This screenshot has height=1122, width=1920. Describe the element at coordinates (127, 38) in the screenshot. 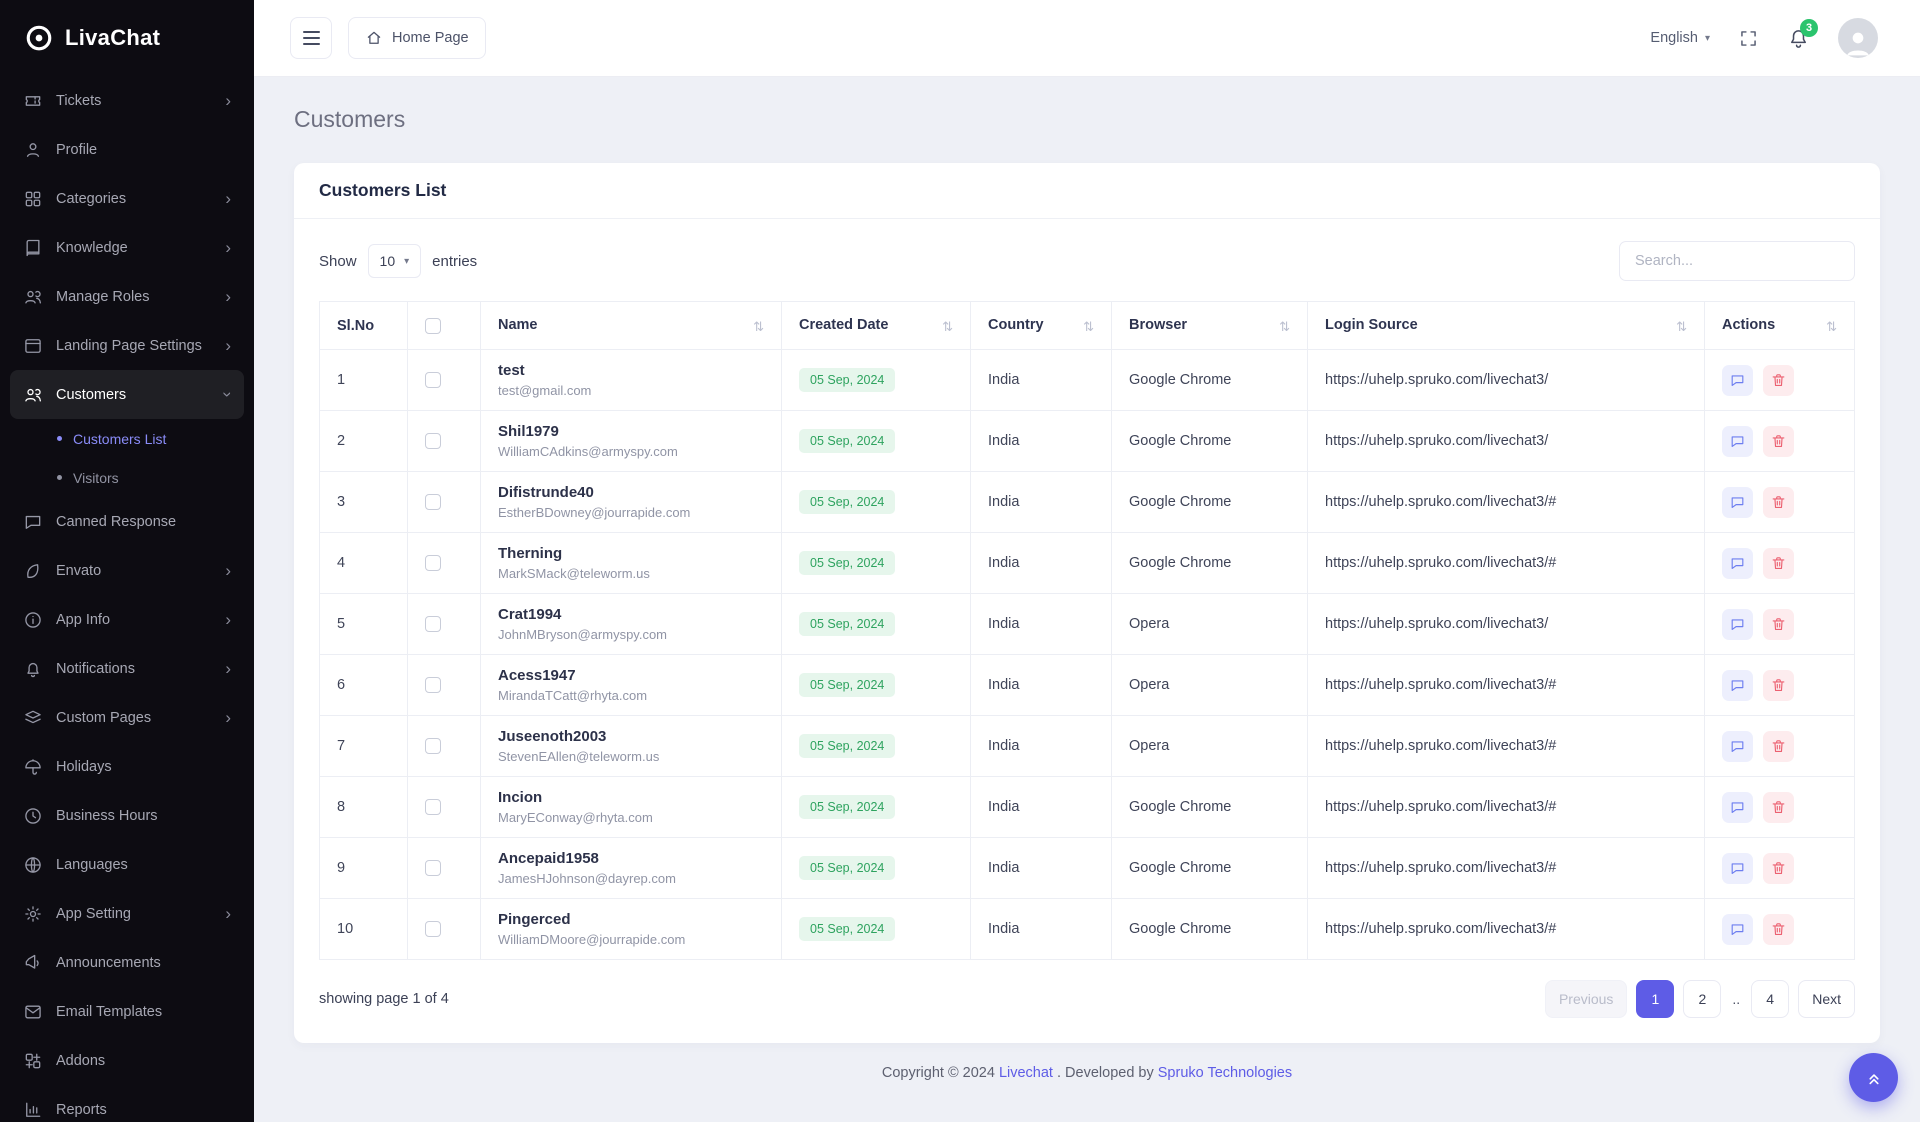

I see `brand: LivaChat` at that location.